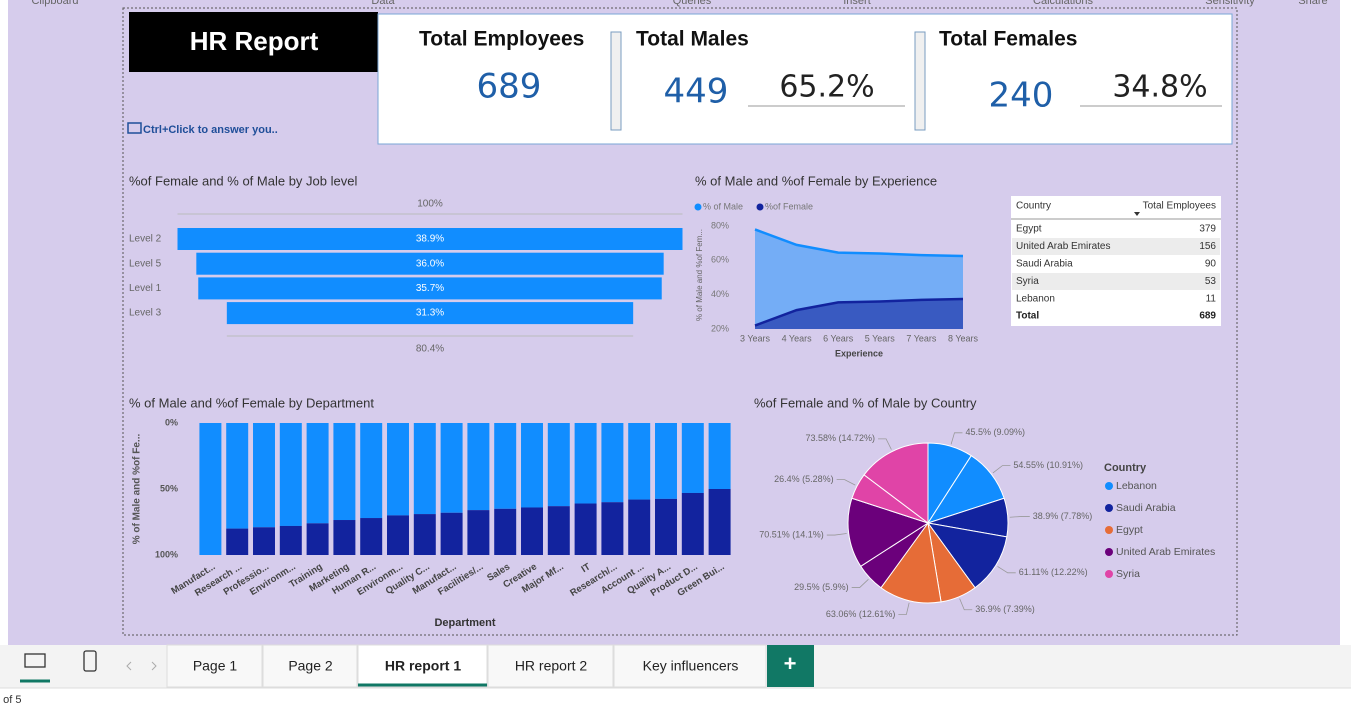  What do you see at coordinates (35, 660) in the screenshot?
I see `desktop-view-icon` at bounding box center [35, 660].